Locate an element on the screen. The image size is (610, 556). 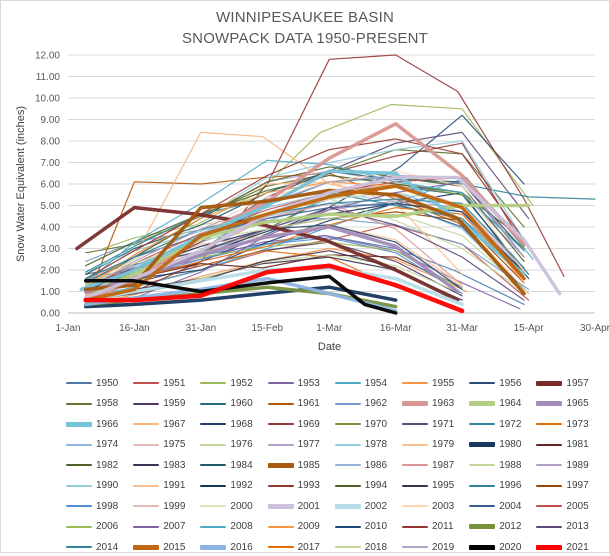
legend-item-1972: 1972 is located at coordinates (495, 424).